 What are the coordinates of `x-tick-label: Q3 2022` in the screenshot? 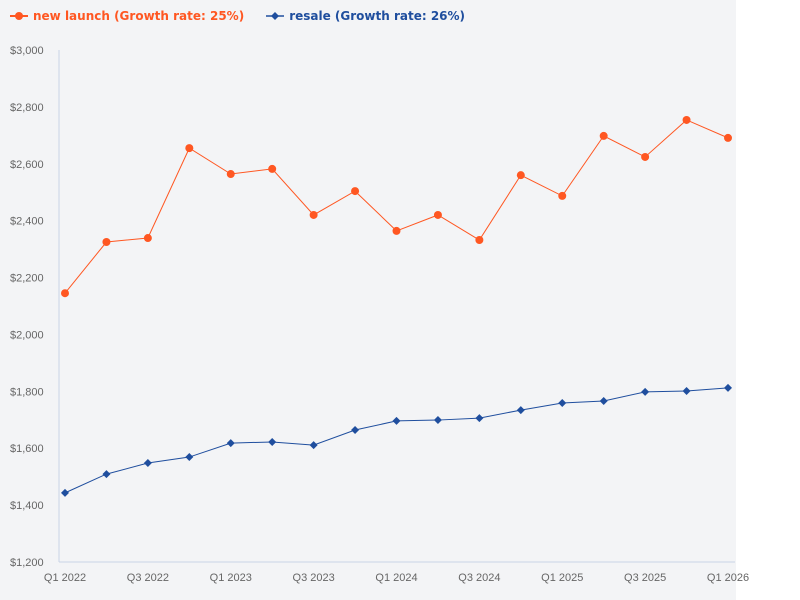 It's located at (148, 578).